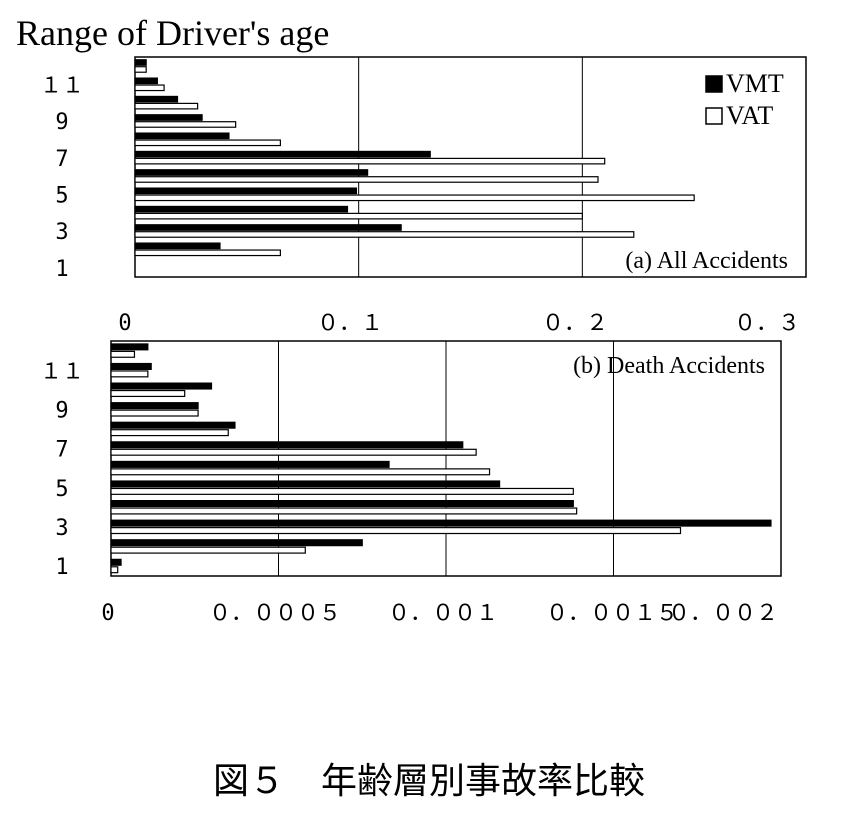 This screenshot has height=815, width=858. I want to click on y-tick-label-a-3: 3, so click(61, 232).